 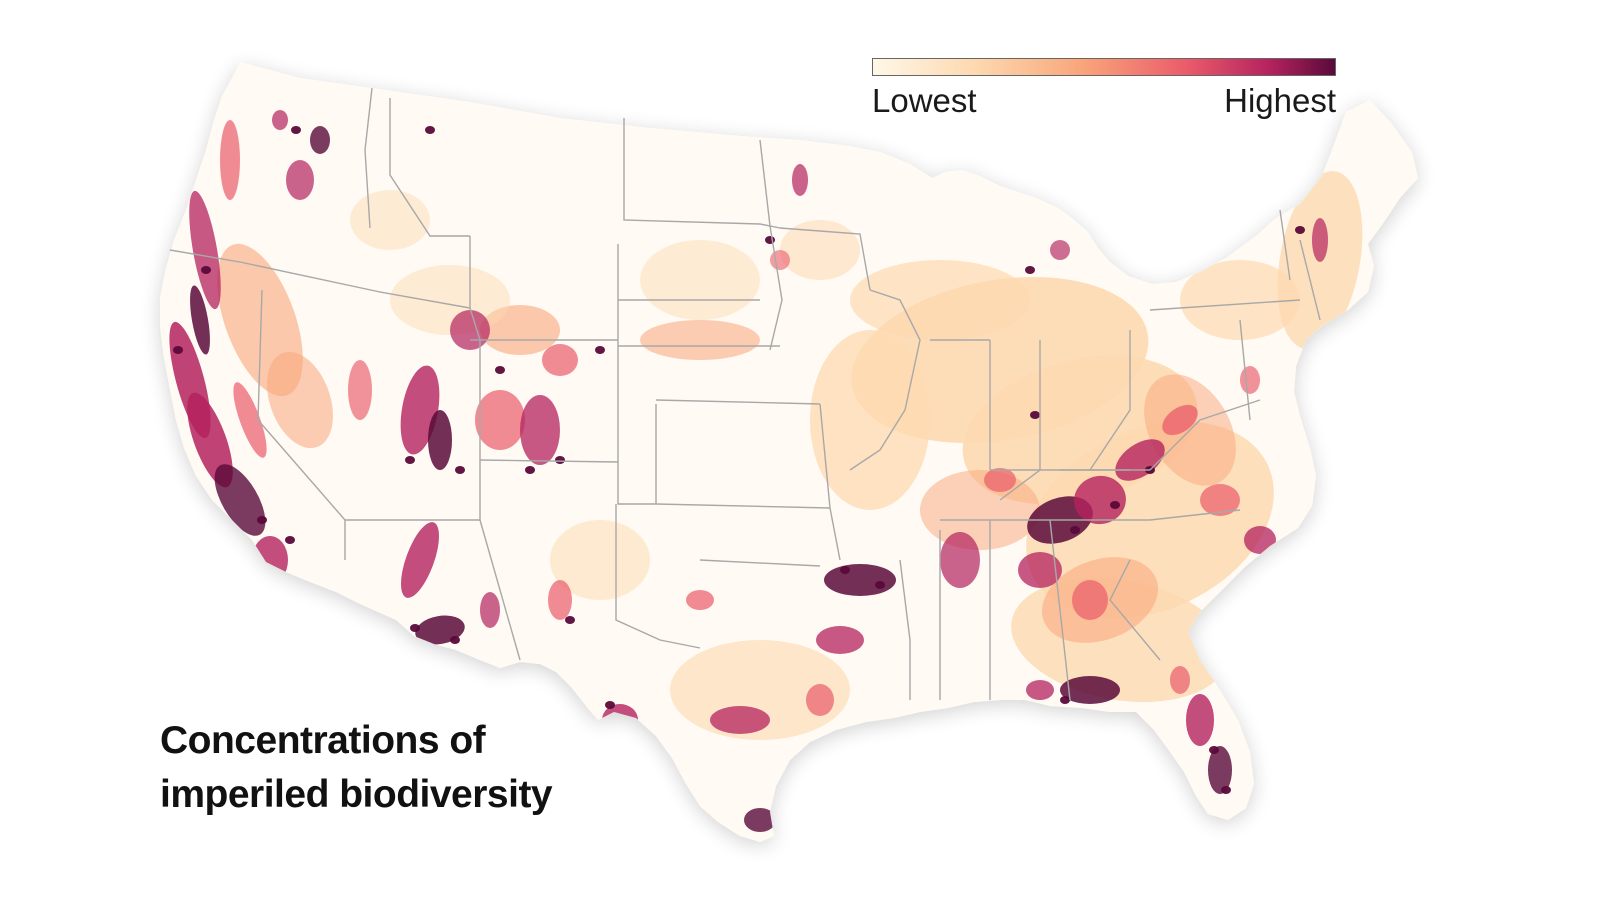 I want to click on legend-low-label: Lowest, so click(x=924, y=100).